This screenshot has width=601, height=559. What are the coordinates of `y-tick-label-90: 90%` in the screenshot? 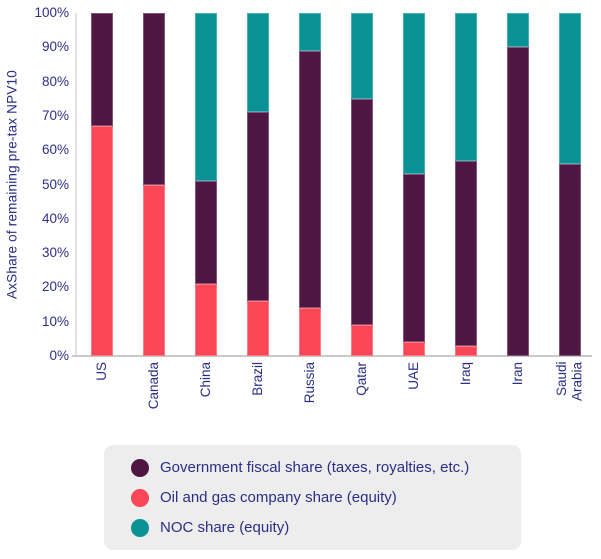 It's located at (55, 47).